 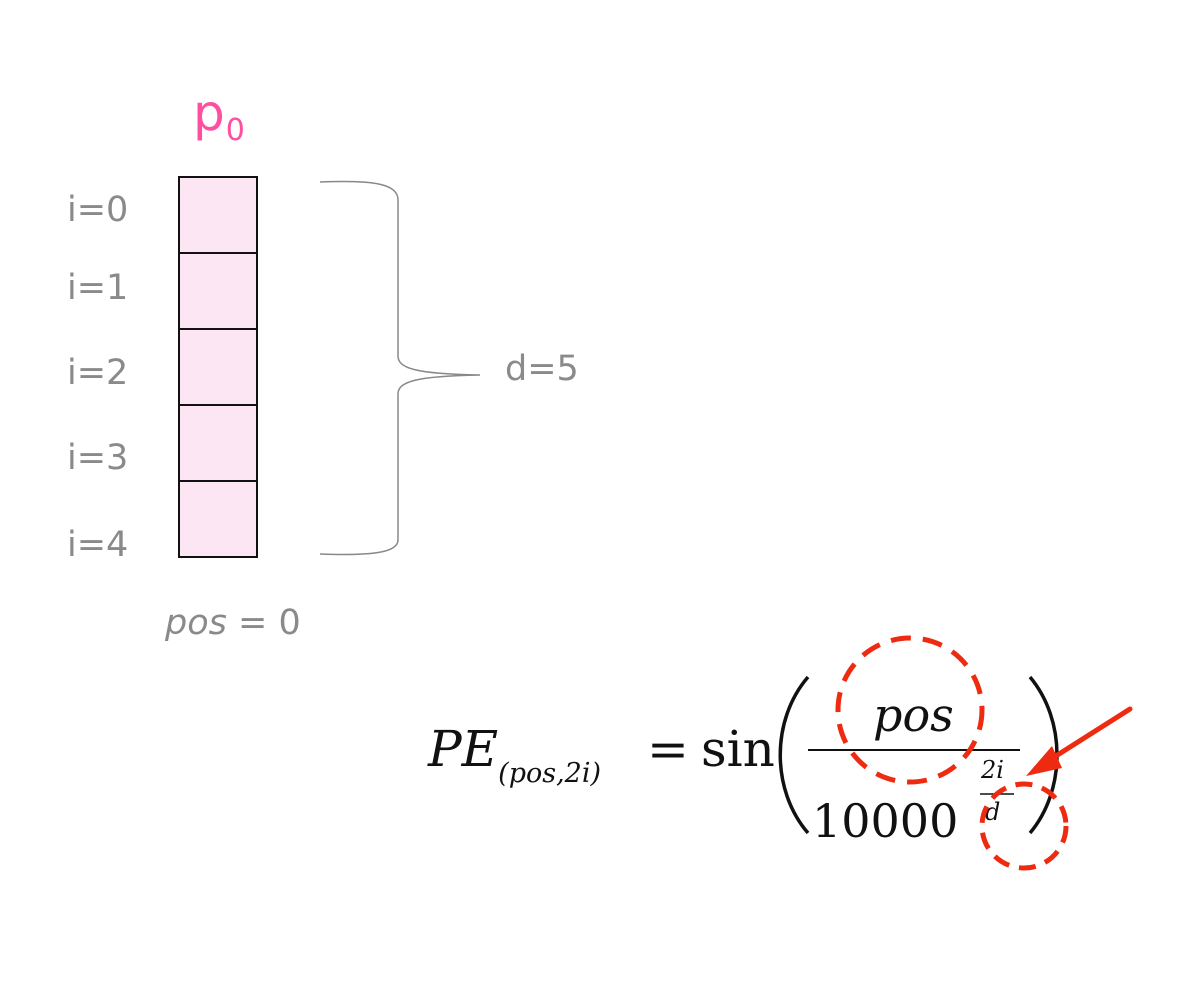 What do you see at coordinates (993, 812) in the screenshot?
I see `formula-exponent-denominator: d` at bounding box center [993, 812].